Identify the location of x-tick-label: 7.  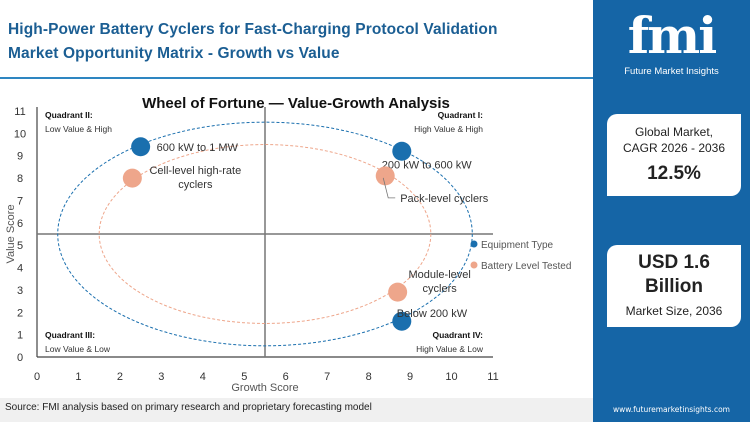
(327, 377).